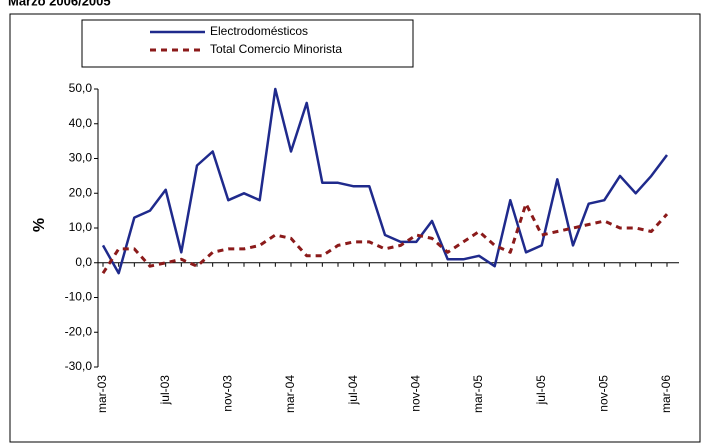  What do you see at coordinates (604, 393) in the screenshot?
I see `x-tick-label: nov-05` at bounding box center [604, 393].